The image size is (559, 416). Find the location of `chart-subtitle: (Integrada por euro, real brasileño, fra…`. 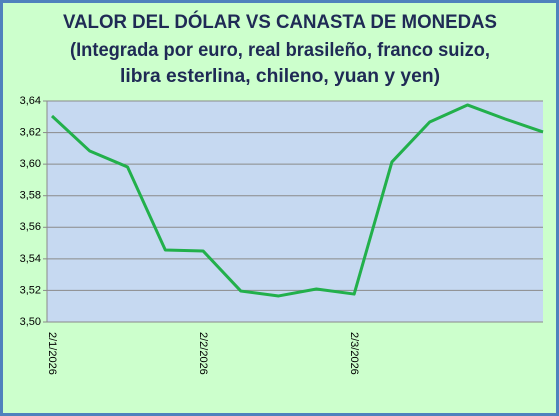

chart-subtitle: (Integrada por euro, real brasileño, fra… is located at coordinates (280, 50).